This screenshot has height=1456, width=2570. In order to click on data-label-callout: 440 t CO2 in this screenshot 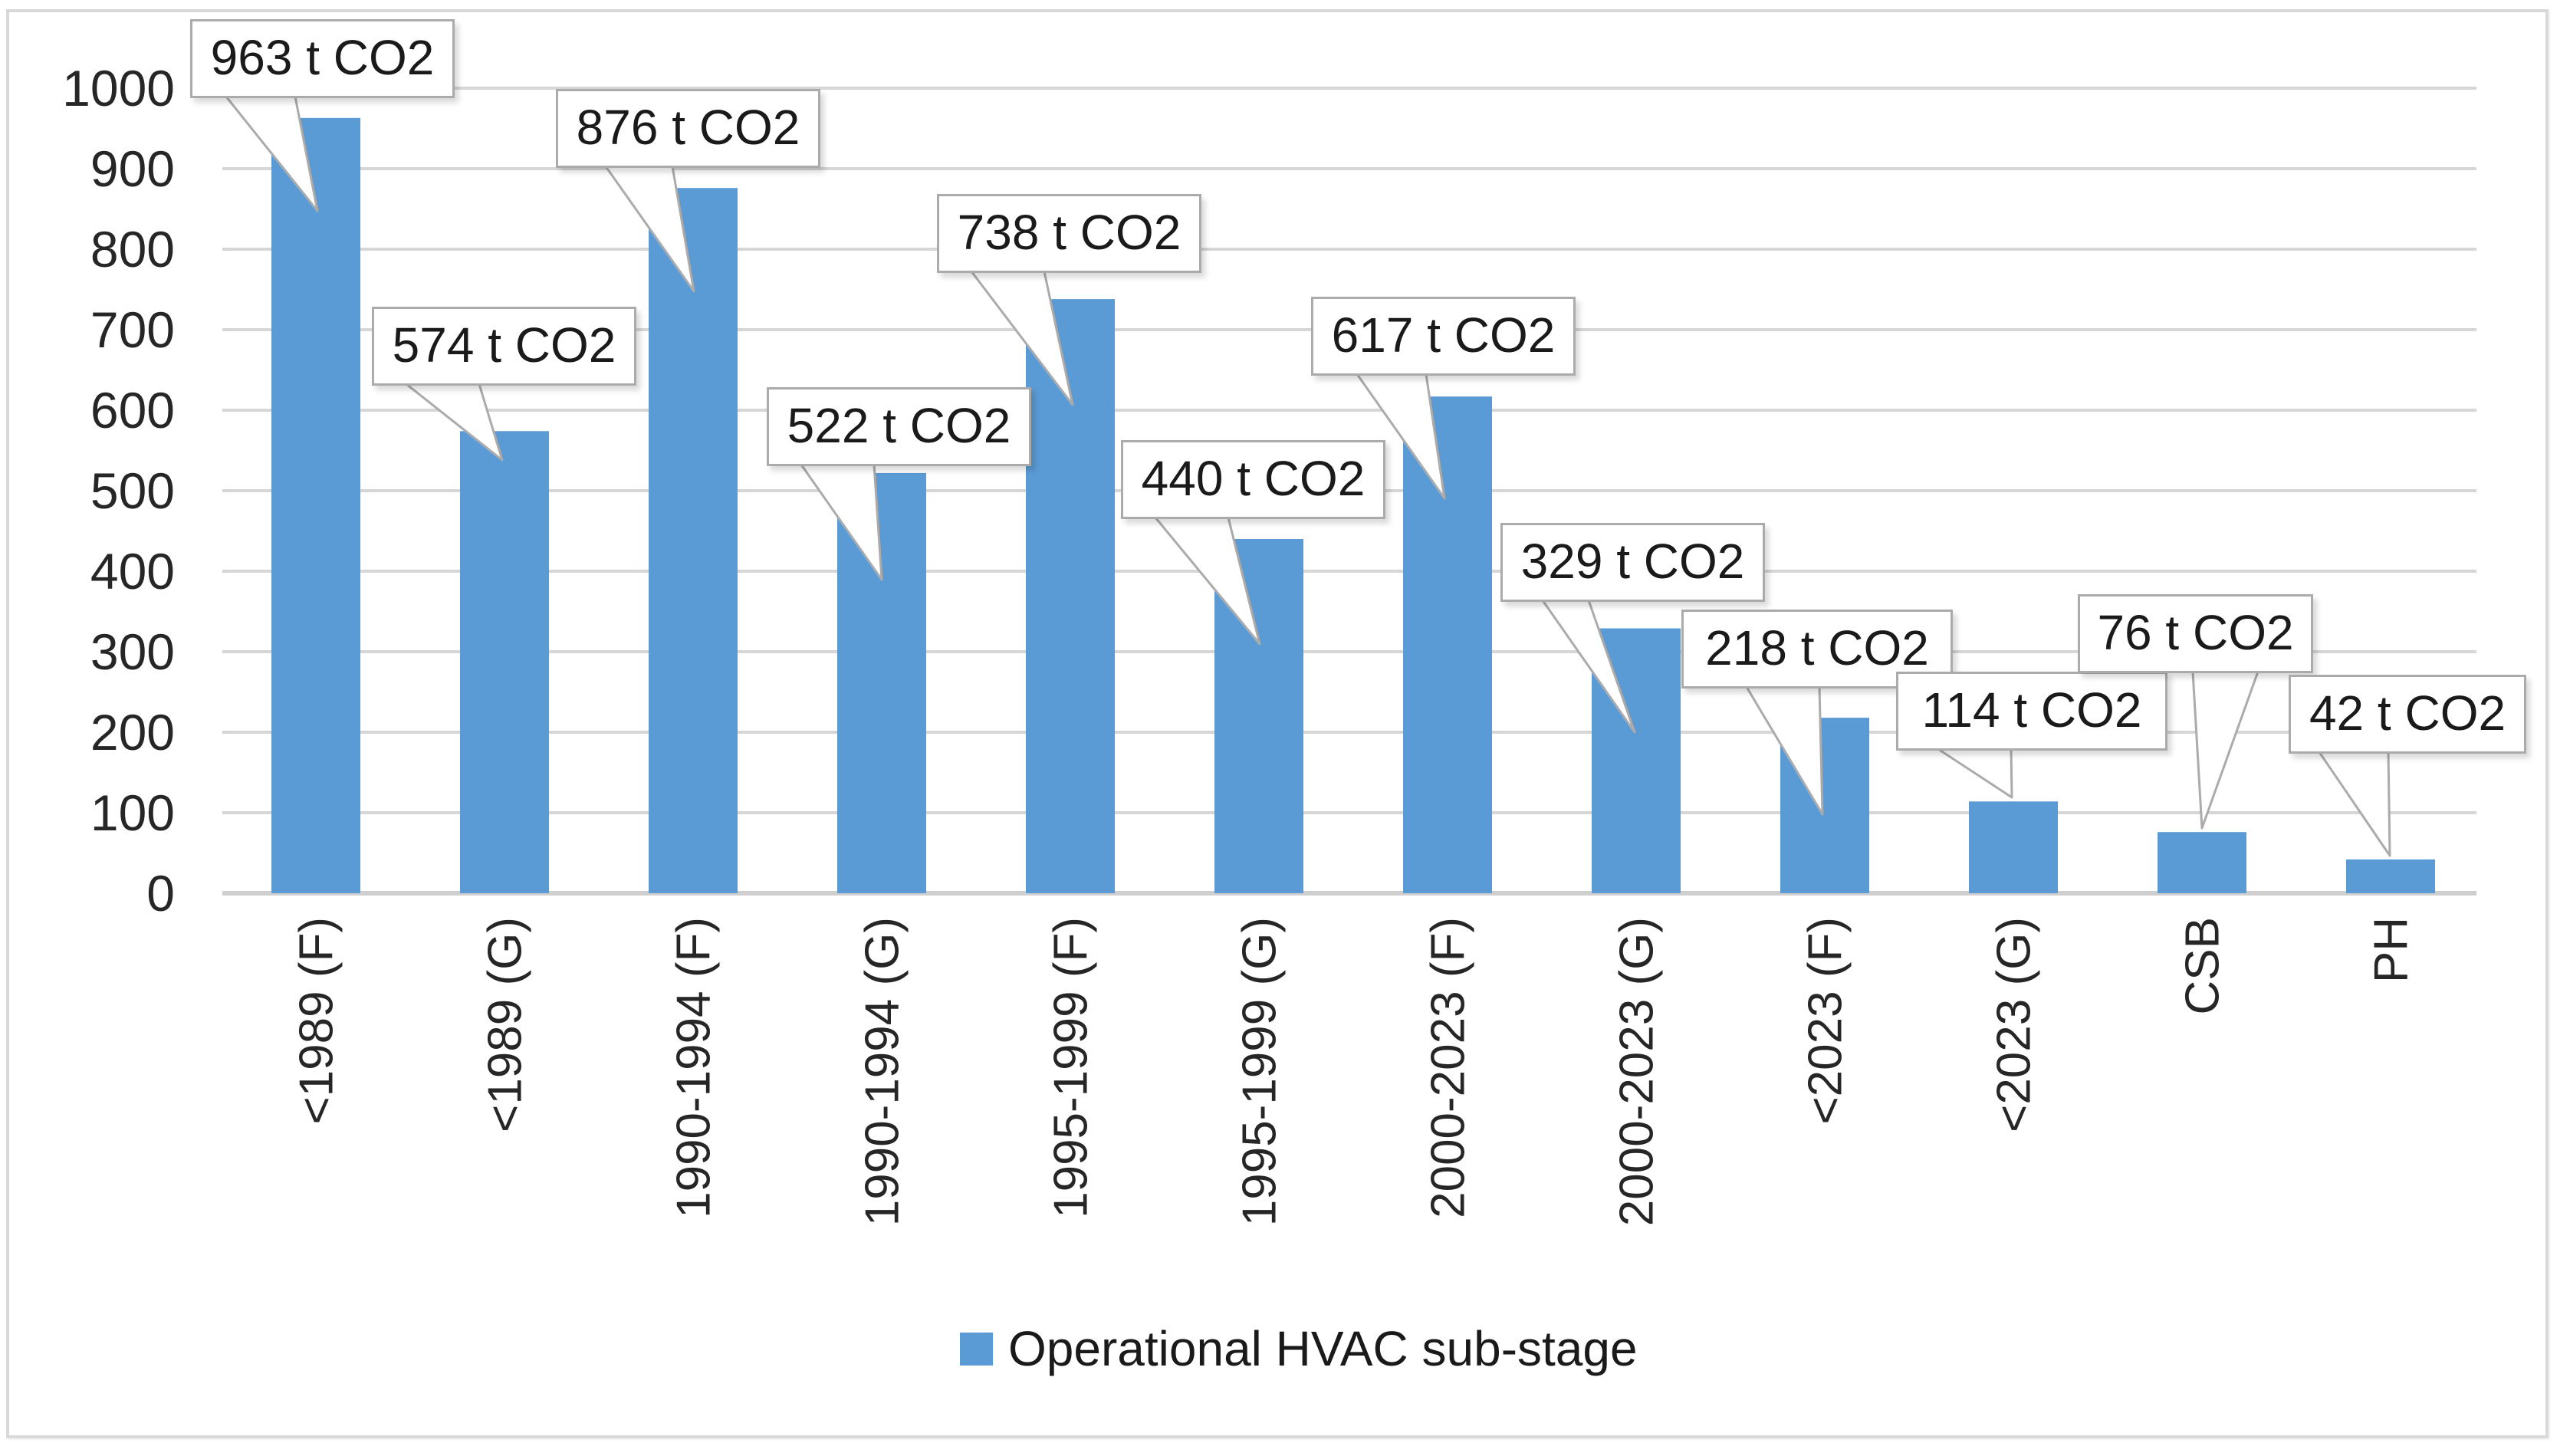, I will do `click(1253, 479)`.